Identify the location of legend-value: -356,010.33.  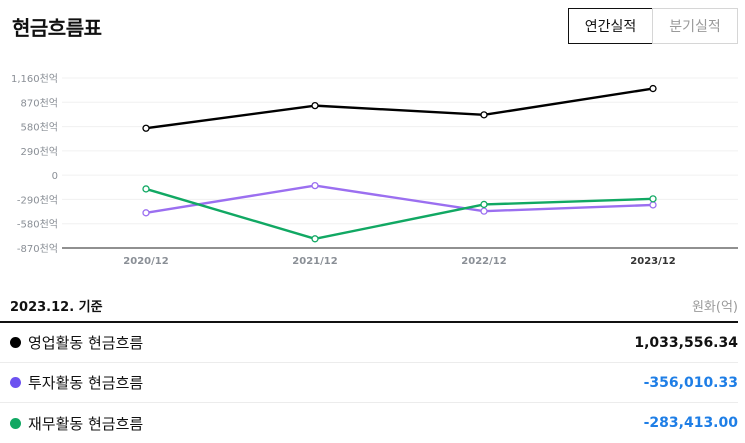
(690, 382).